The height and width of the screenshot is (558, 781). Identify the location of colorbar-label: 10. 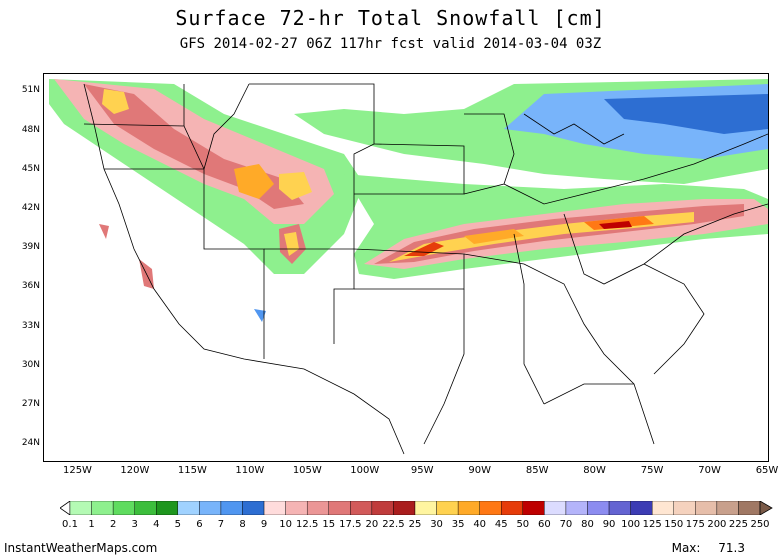
(285, 524).